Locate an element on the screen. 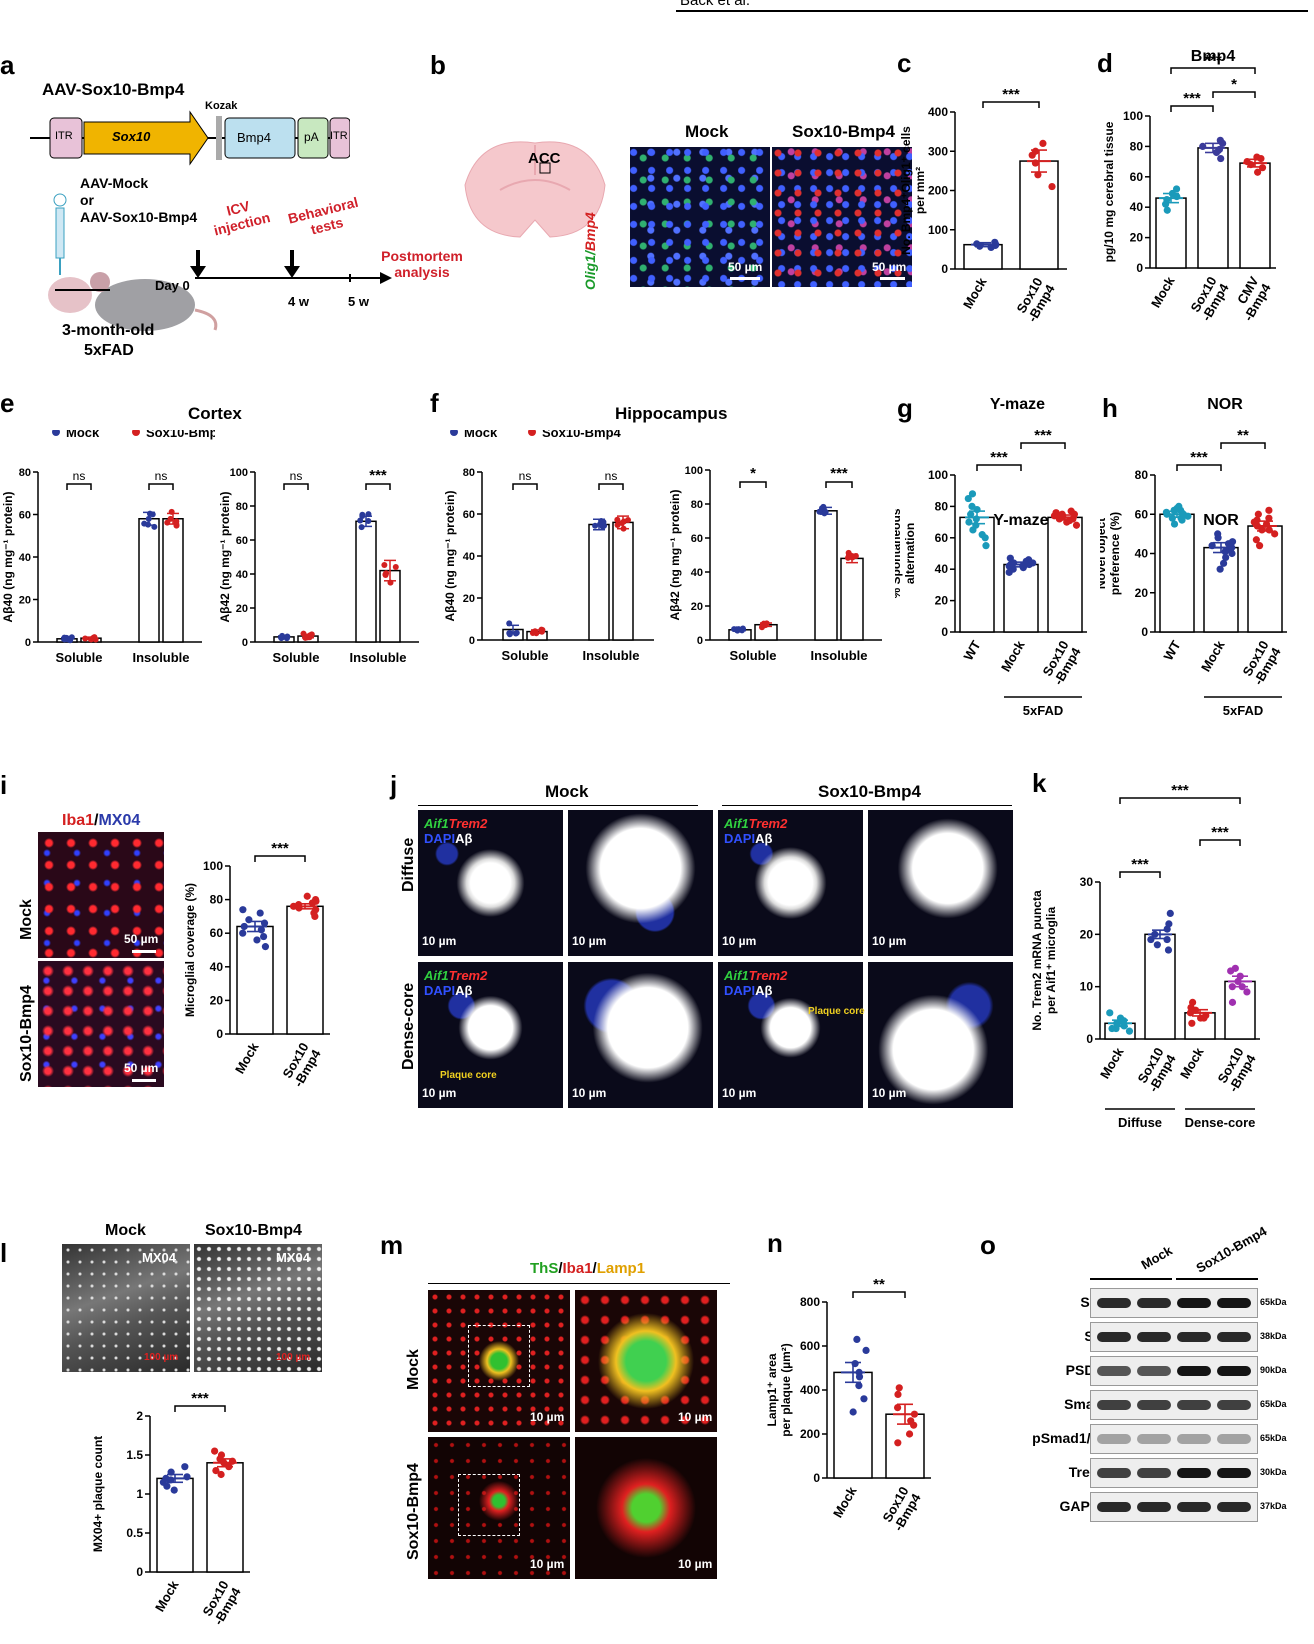  y-axis-label-d: pg/10 mg cerebral tissue is located at coordinates (1109, 191).